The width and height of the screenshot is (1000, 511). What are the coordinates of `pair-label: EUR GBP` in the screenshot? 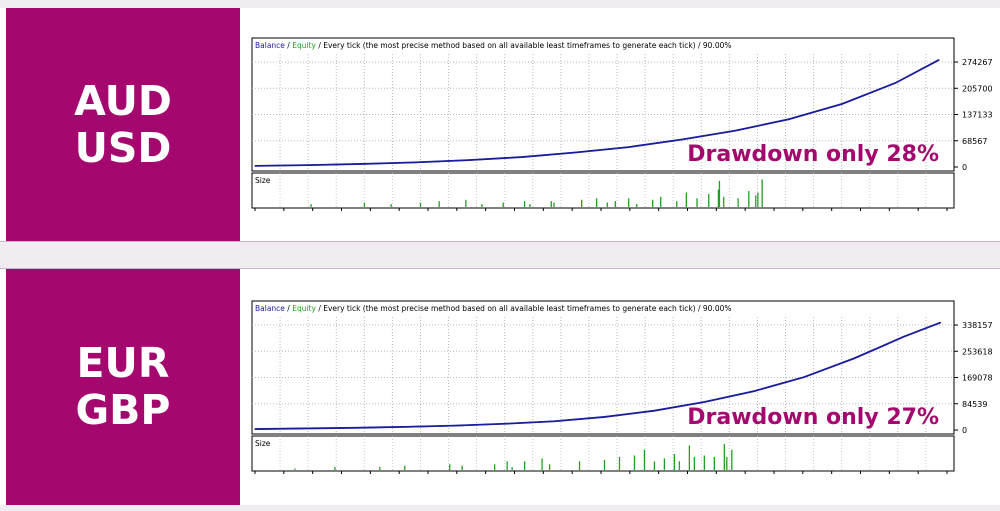 It's located at (123, 387).